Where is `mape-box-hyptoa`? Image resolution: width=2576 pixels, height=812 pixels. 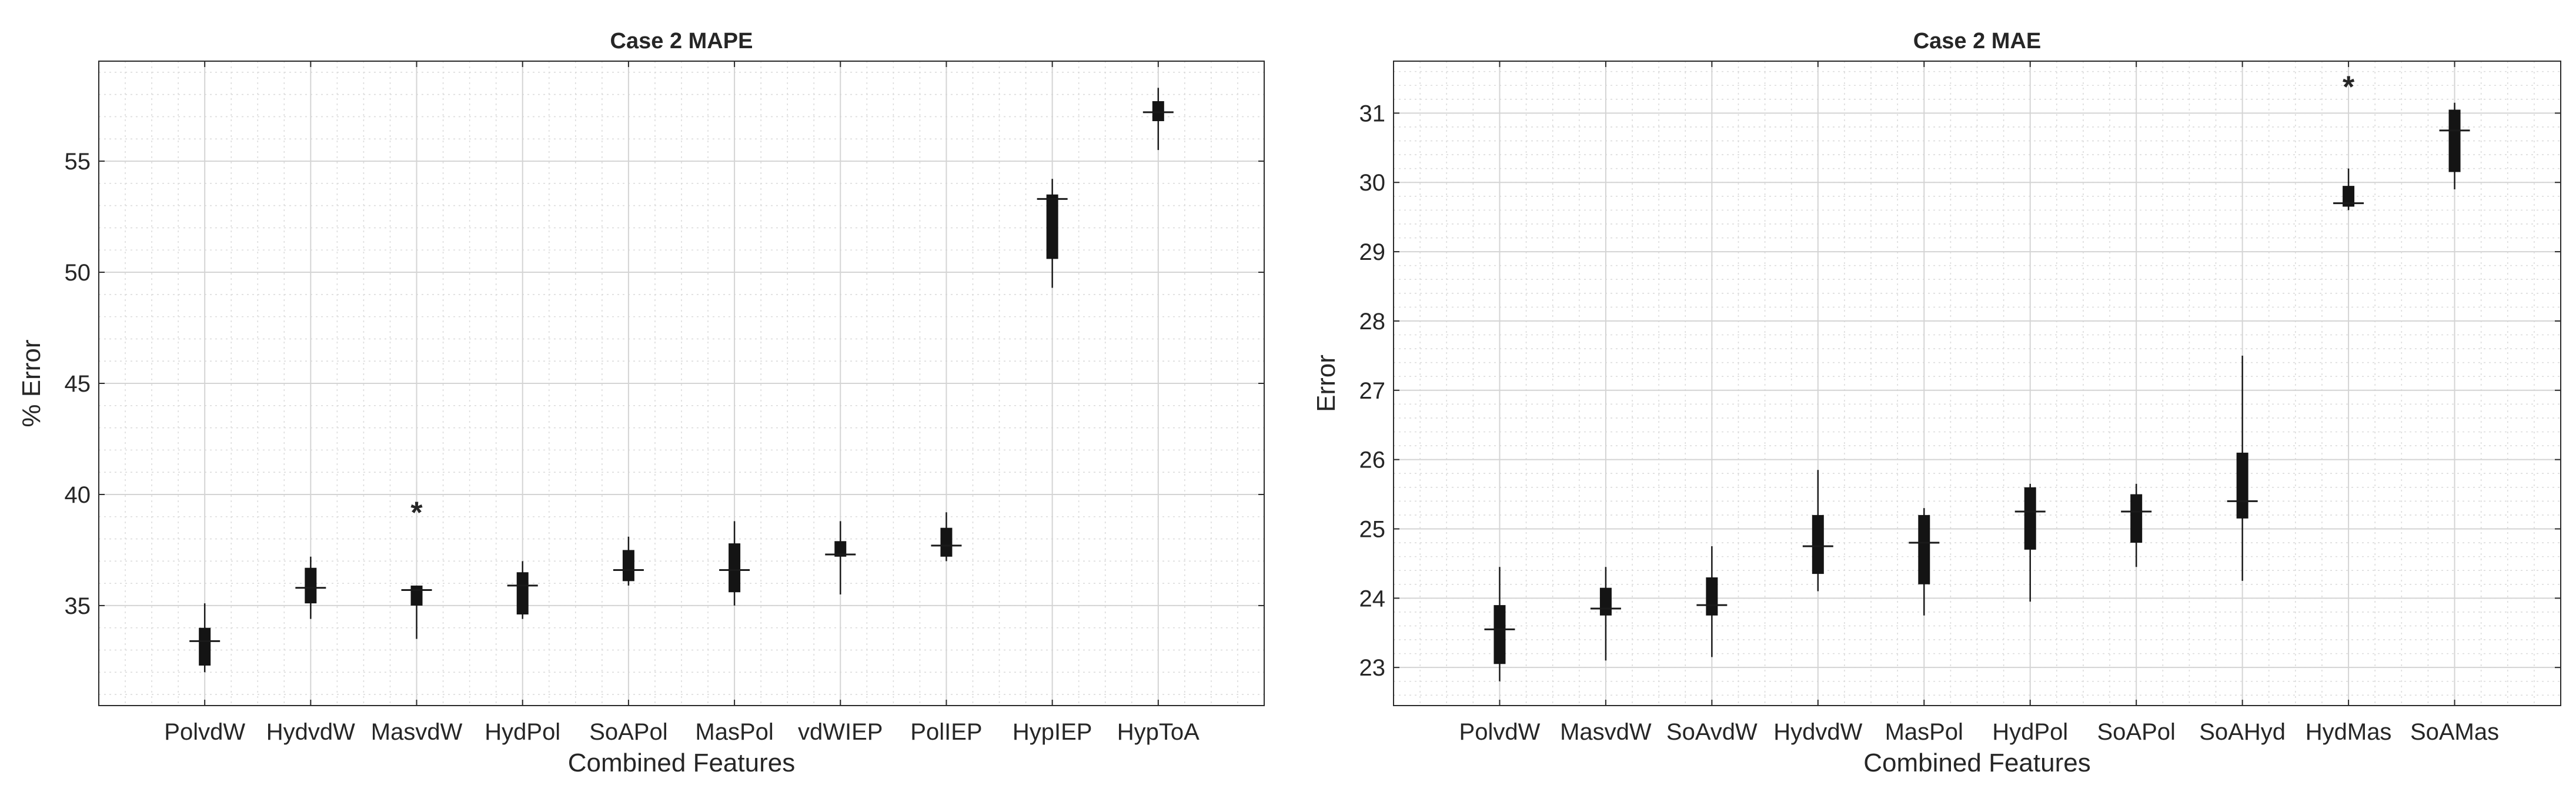
mape-box-hyptoa is located at coordinates (1158, 120).